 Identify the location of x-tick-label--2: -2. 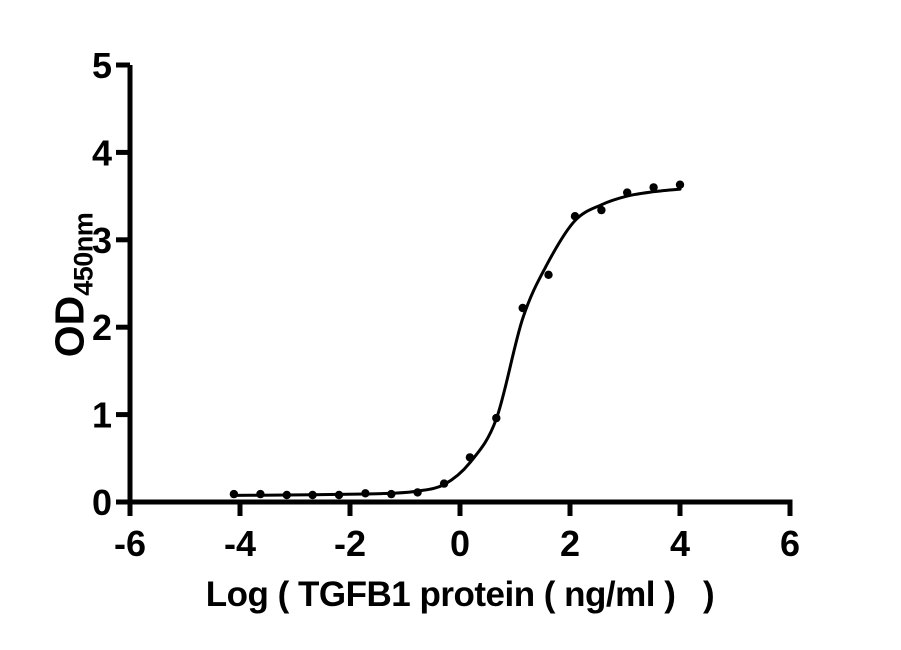
(350, 543).